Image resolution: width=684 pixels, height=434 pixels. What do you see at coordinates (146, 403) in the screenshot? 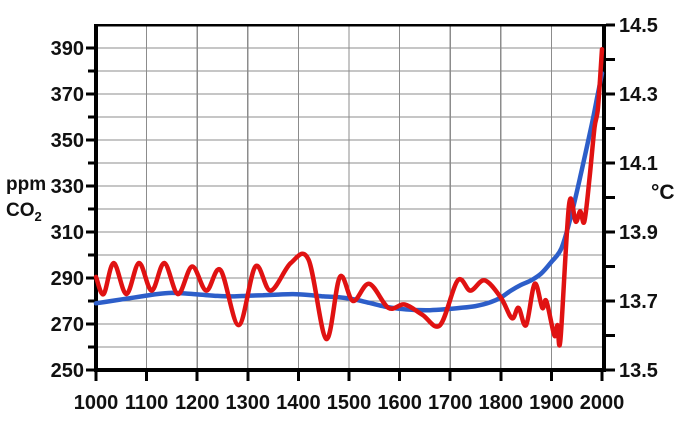
I see `x-axis-tick-label: 1100` at bounding box center [146, 403].